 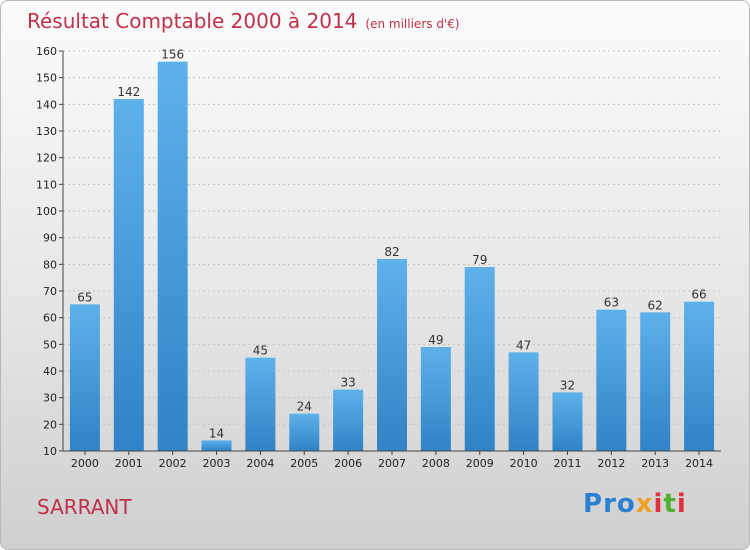 I want to click on y-tick-label: 90, so click(x=50, y=238).